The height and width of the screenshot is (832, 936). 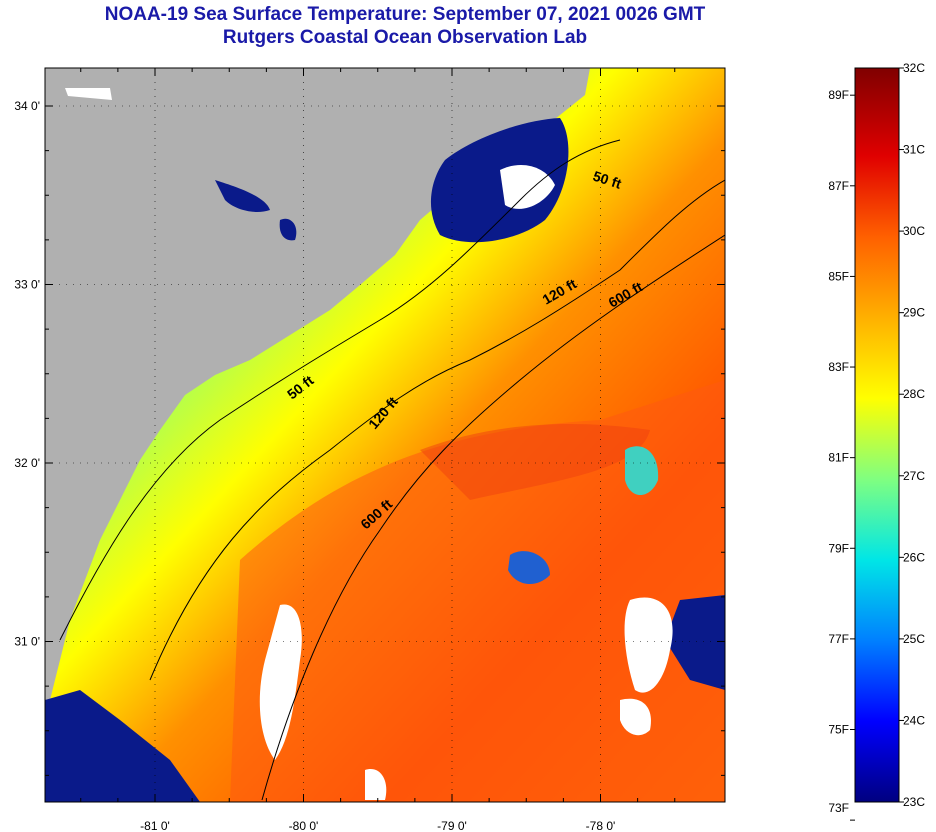 What do you see at coordinates (838, 276) in the screenshot?
I see `colorbar-fahrenheit-label: 85F` at bounding box center [838, 276].